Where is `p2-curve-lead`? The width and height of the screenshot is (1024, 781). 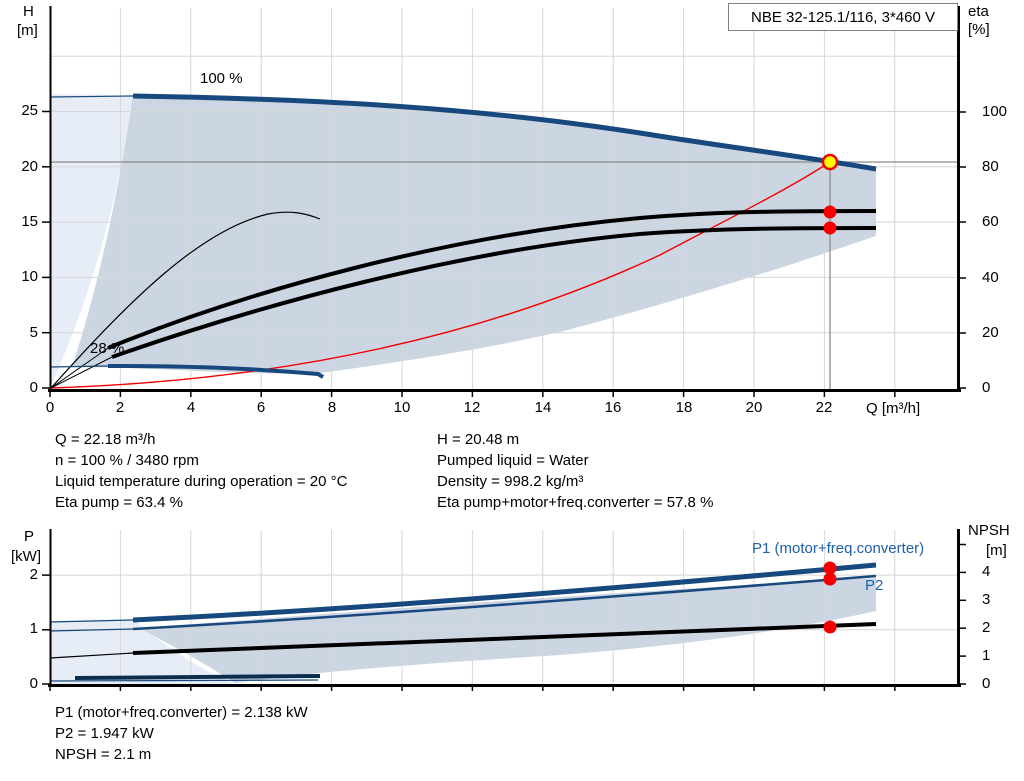
p2-curve-lead is located at coordinates (91, 630).